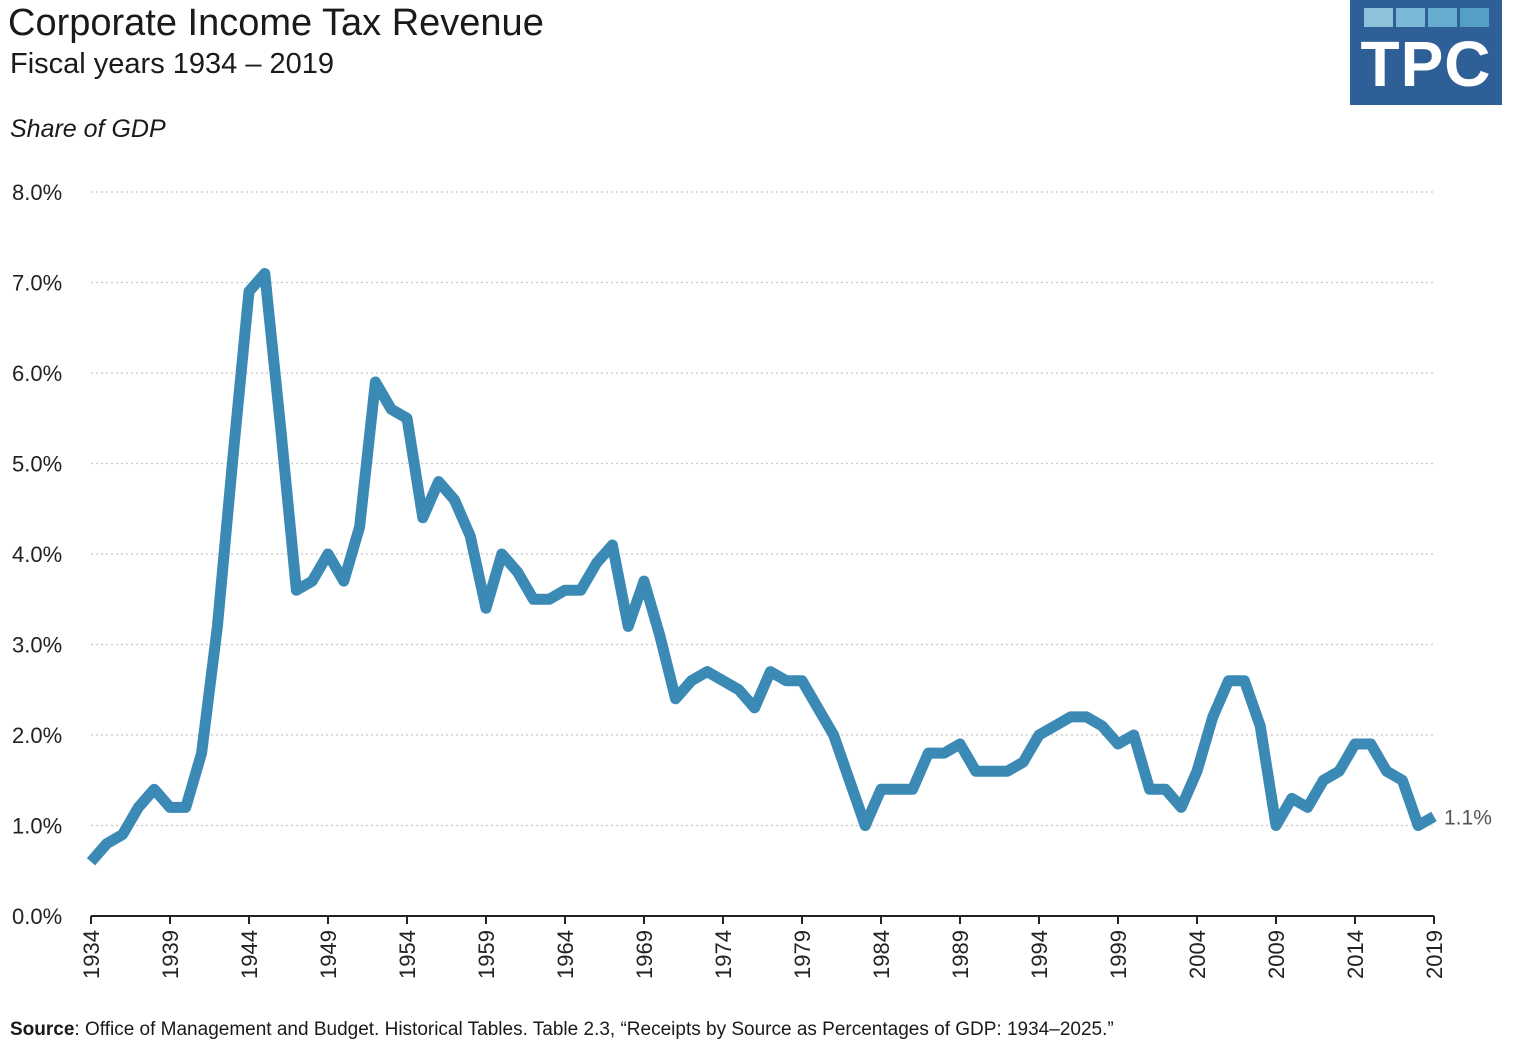 This screenshot has height=1050, width=1514. I want to click on x-tick-label: 1944, so click(249, 954).